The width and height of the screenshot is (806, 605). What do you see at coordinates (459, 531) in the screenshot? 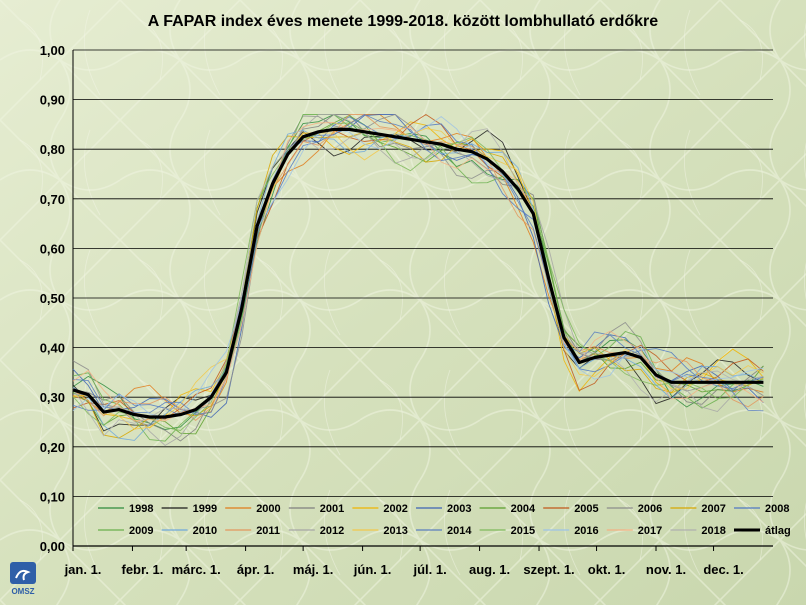
I see `legend-label: 2014` at bounding box center [459, 531].